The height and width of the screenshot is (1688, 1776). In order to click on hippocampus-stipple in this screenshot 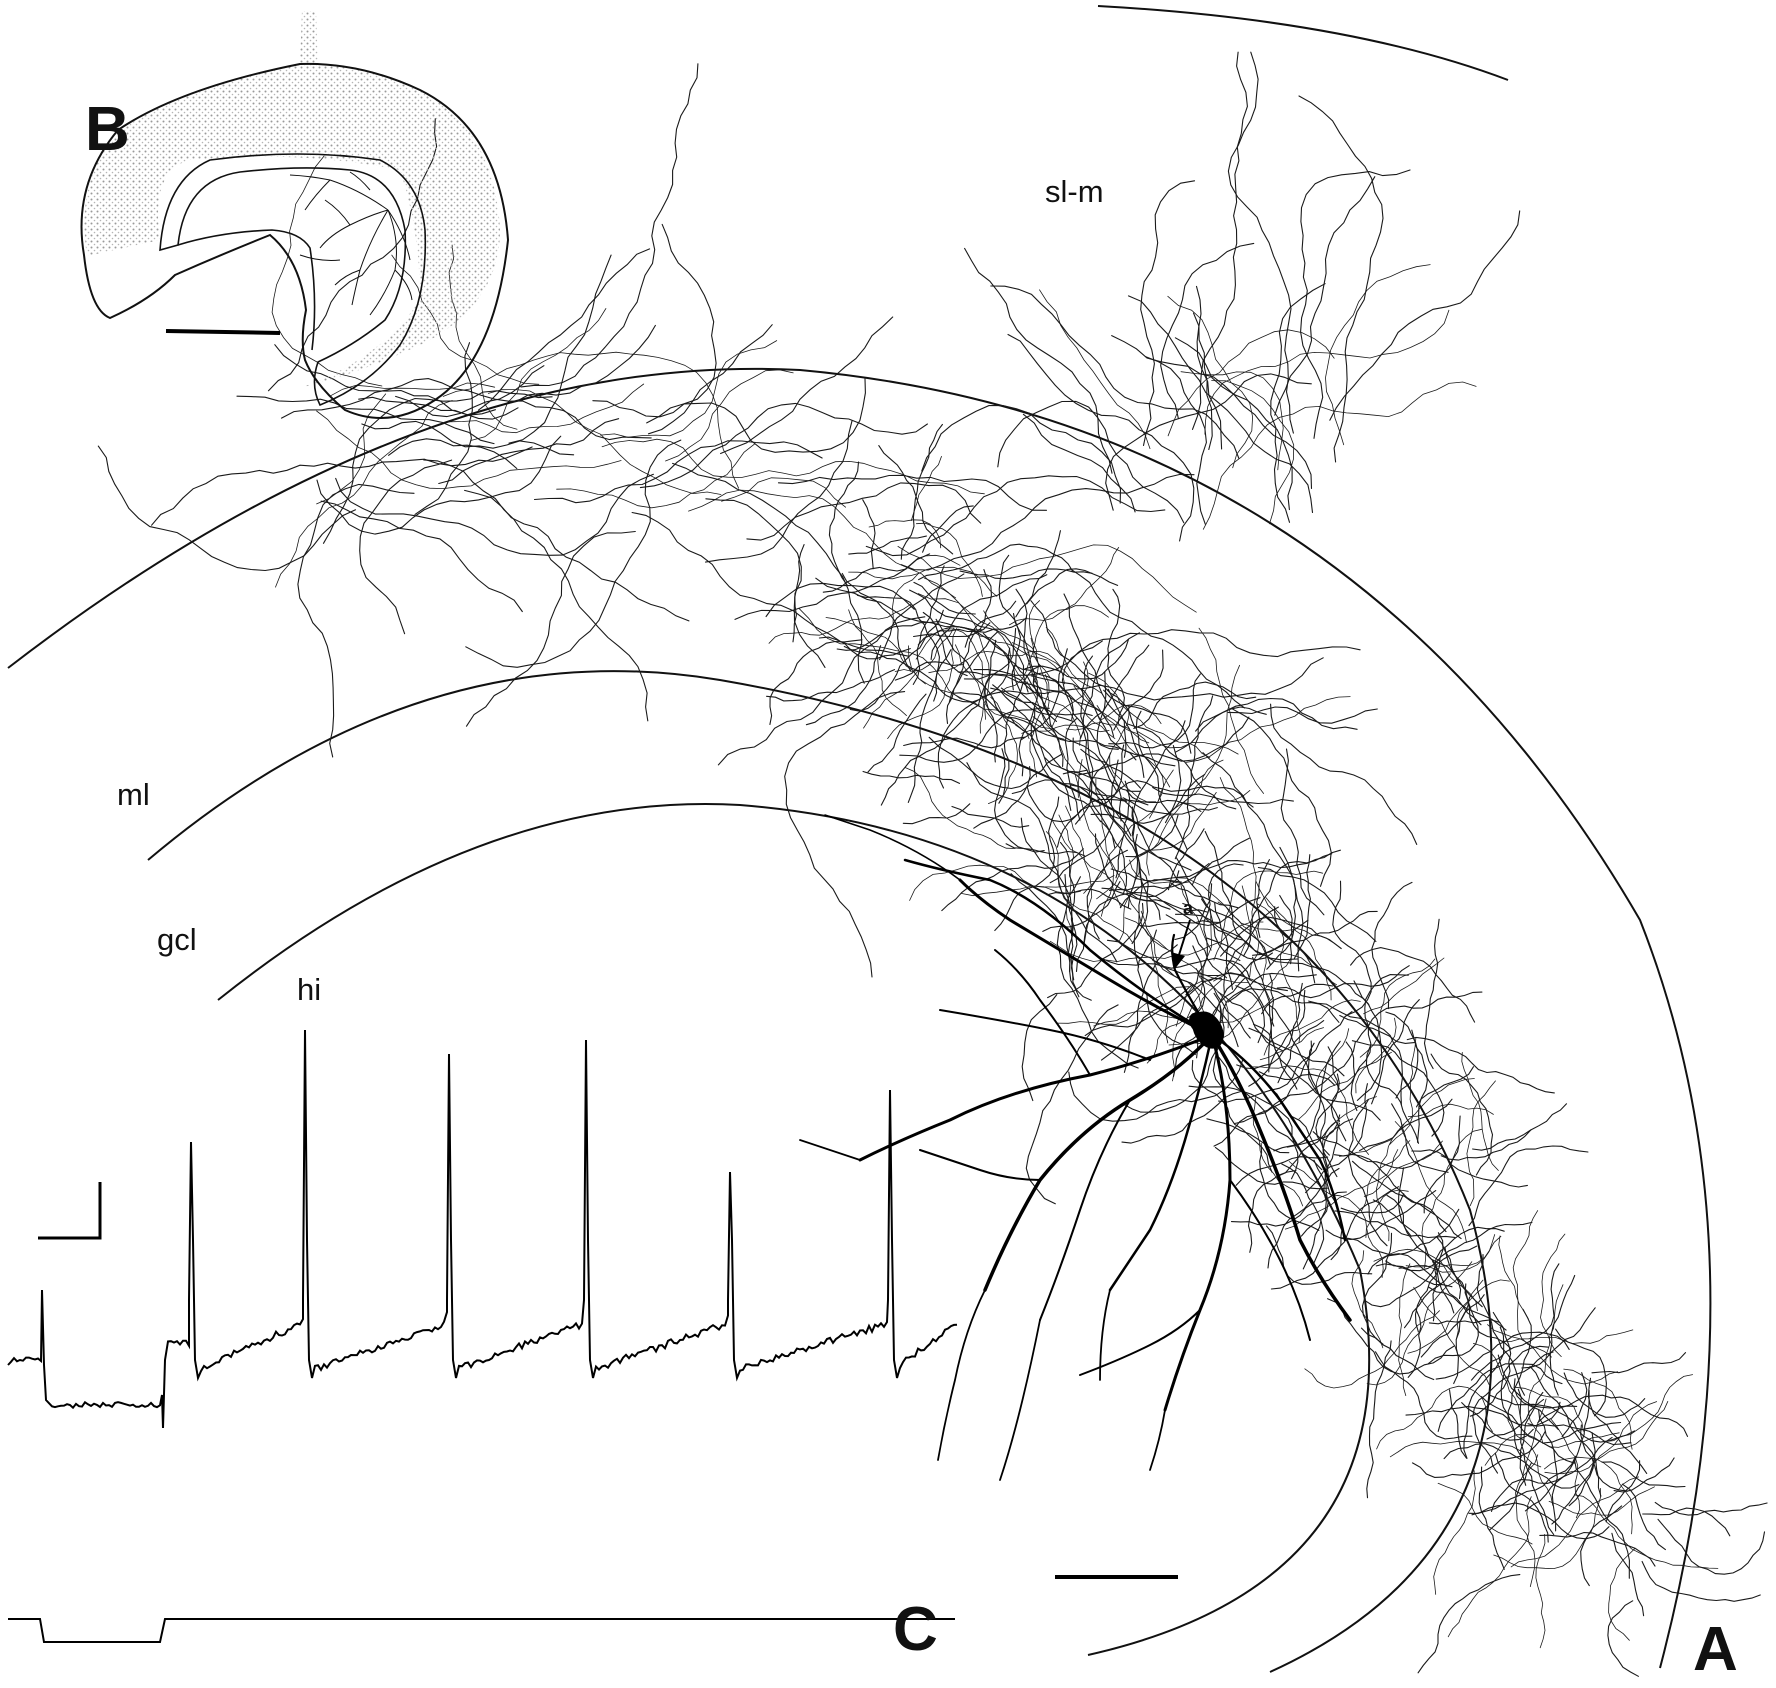, I will do `click(292, 199)`.